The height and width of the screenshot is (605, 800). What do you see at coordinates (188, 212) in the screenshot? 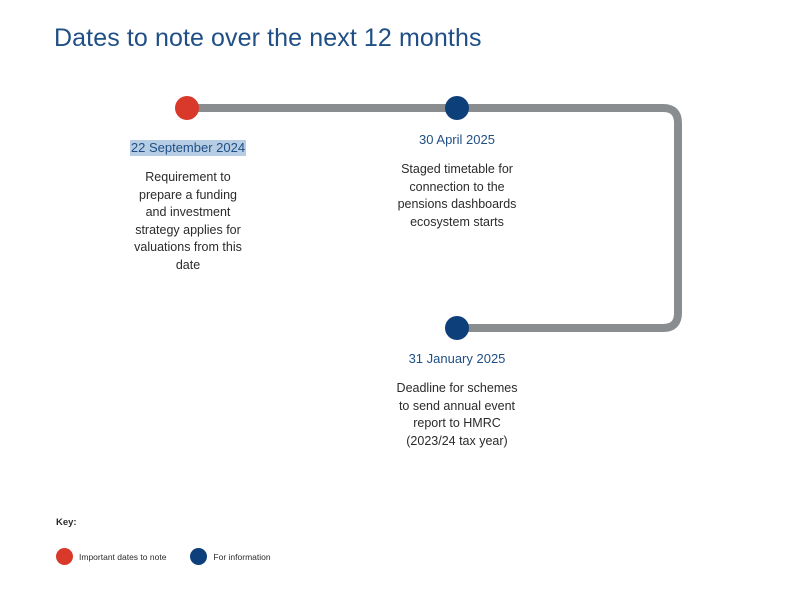
I see `event-description-line: and investment` at bounding box center [188, 212].